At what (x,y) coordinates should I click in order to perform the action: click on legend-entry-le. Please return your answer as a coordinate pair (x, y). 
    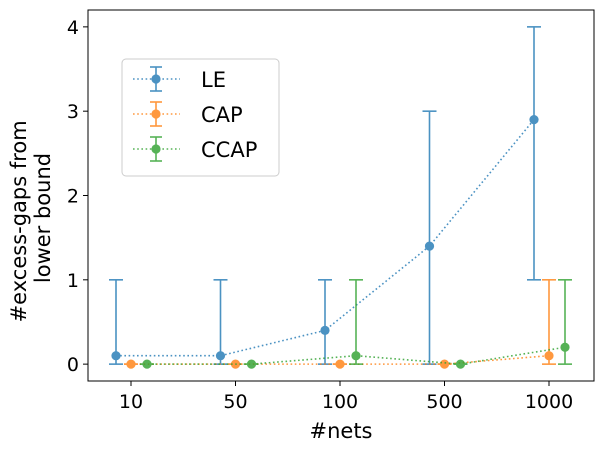
    Looking at the image, I should click on (156, 79).